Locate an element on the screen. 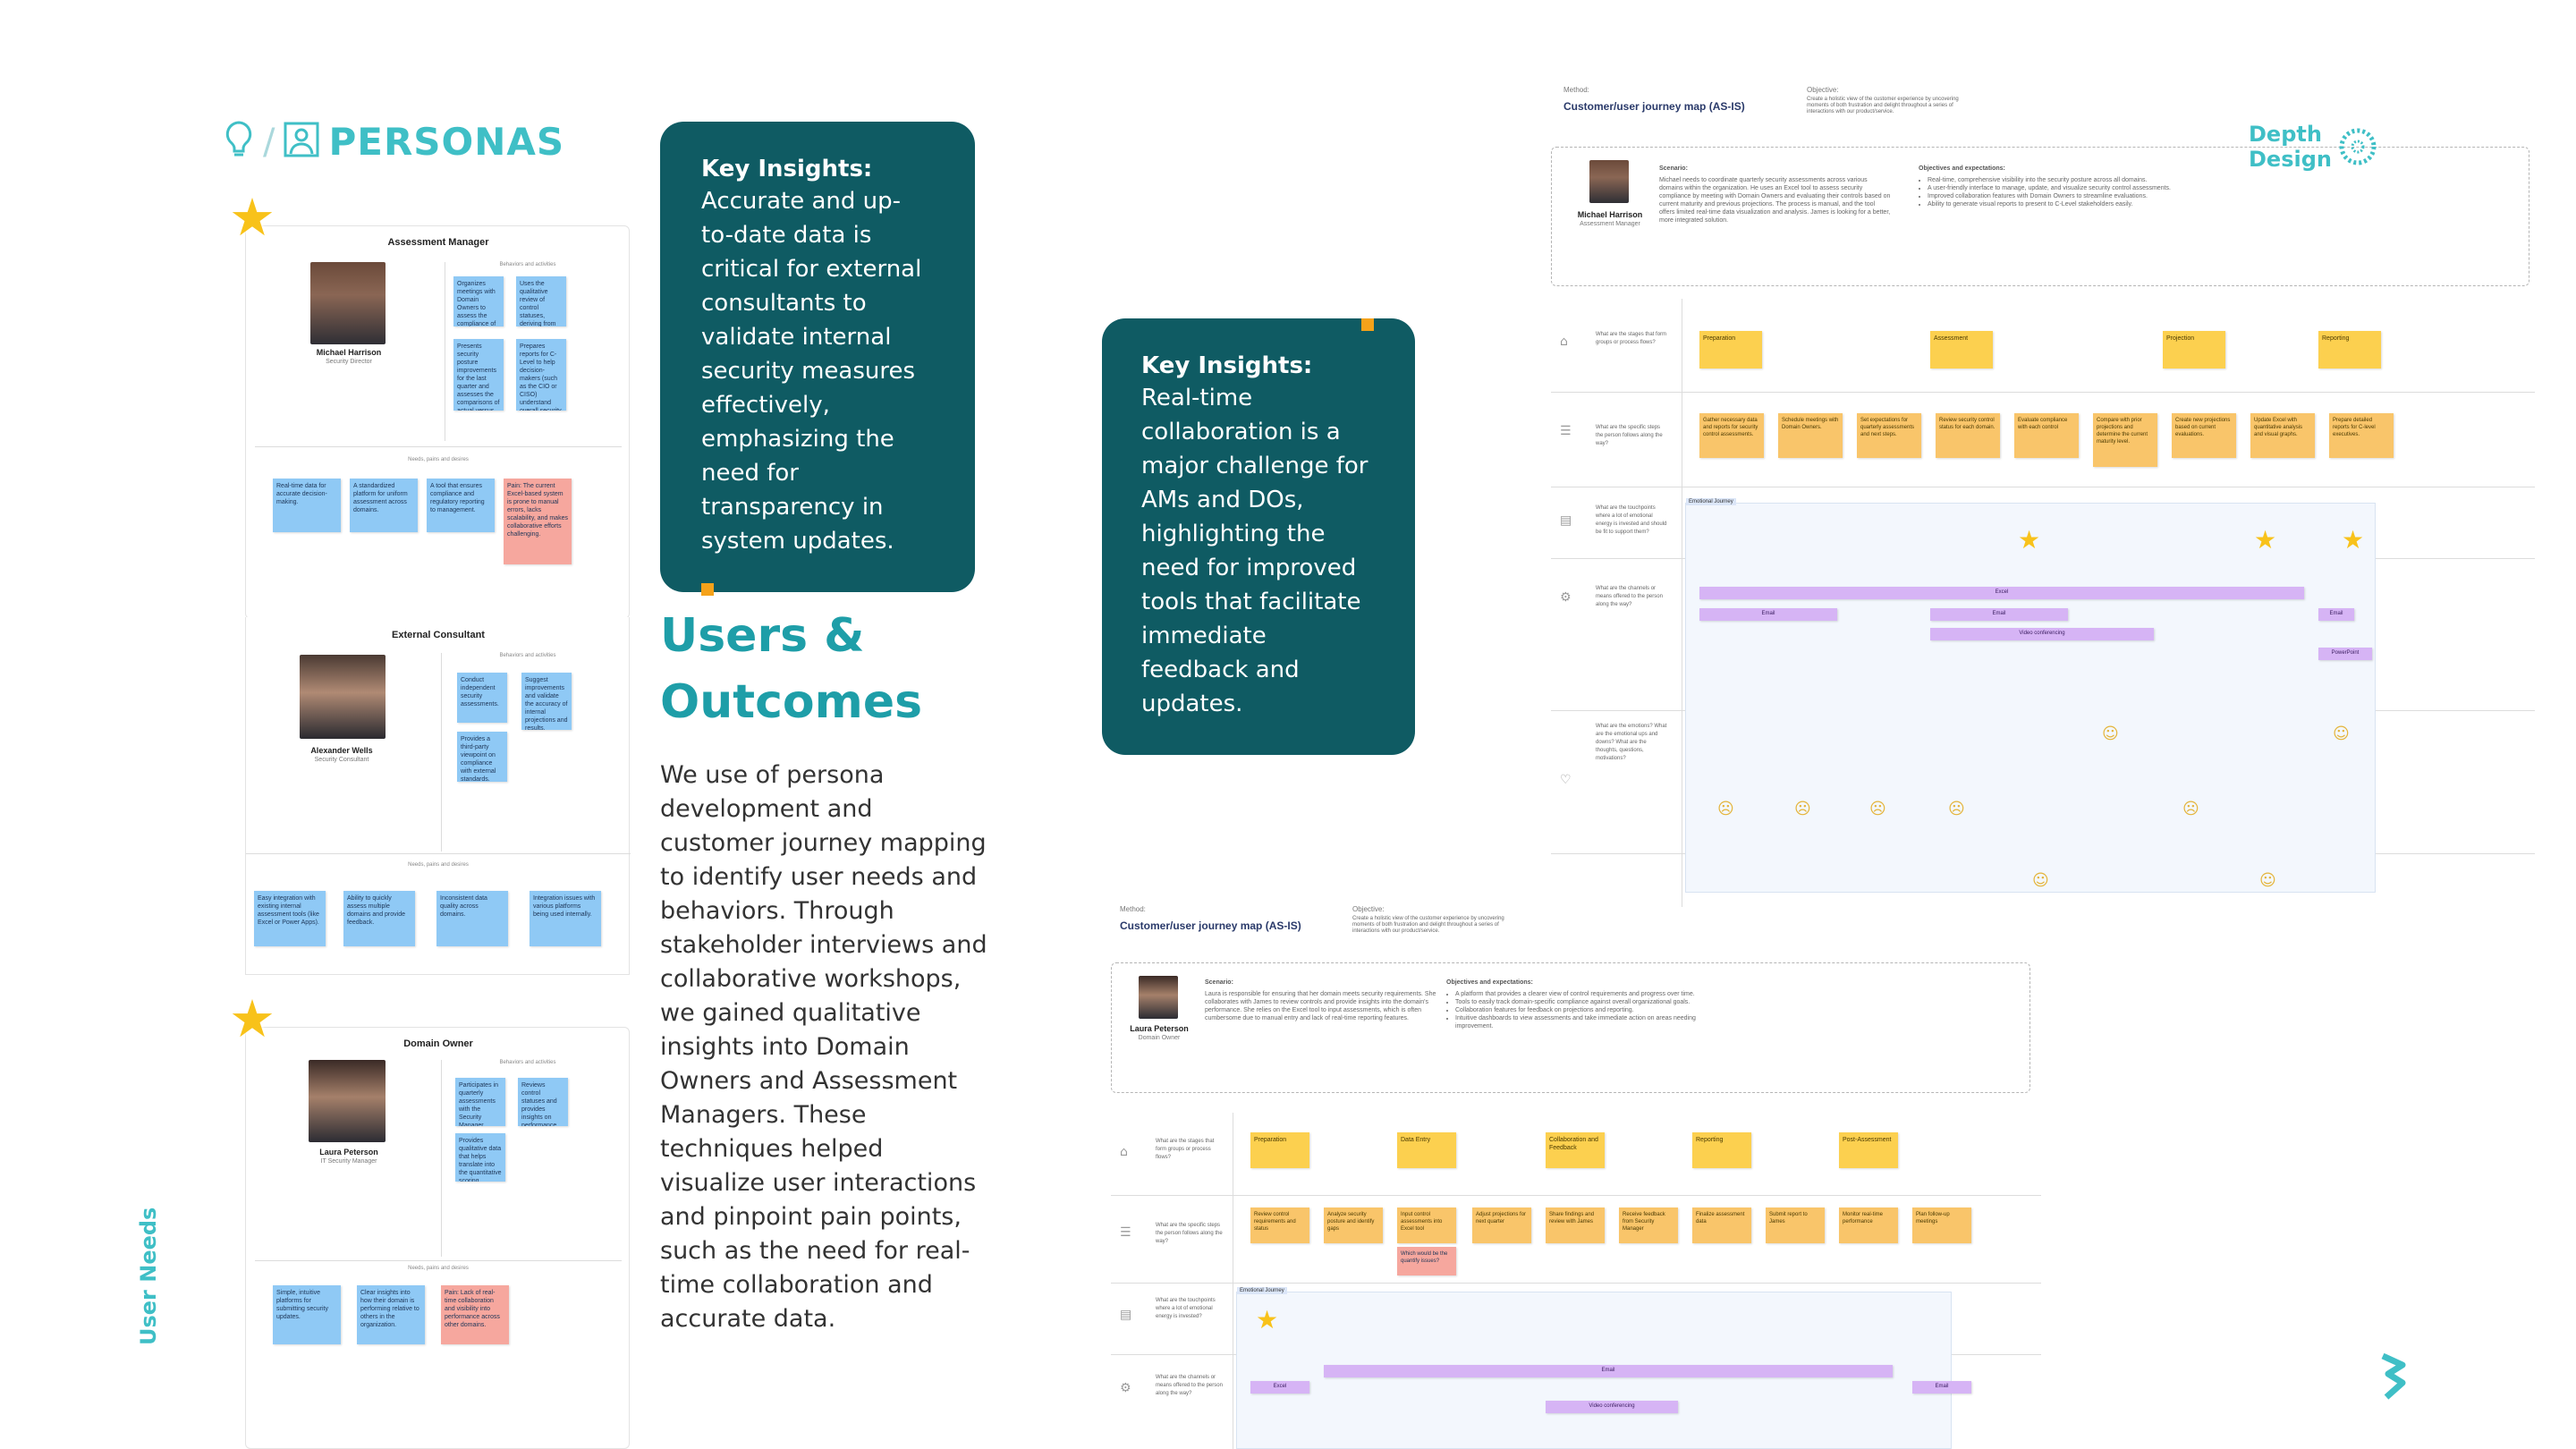 The height and width of the screenshot is (1449, 2576). persona-name: Alexander Wells is located at coordinates (341, 750).